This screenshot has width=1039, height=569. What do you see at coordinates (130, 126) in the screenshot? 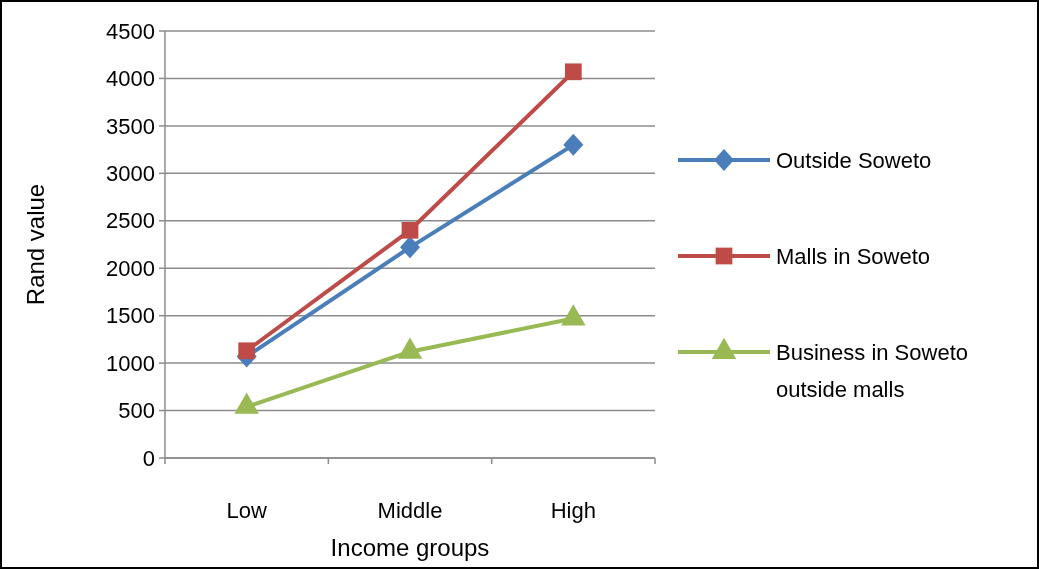
I see `y-tick-label: 3500` at bounding box center [130, 126].